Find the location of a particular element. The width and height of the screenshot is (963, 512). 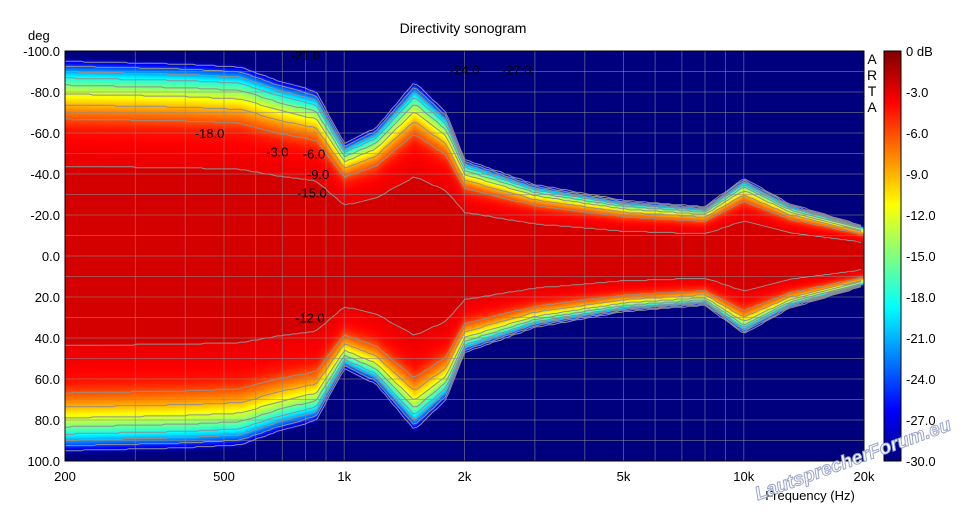

chart-title: Directivity sonogram is located at coordinates (463, 28).